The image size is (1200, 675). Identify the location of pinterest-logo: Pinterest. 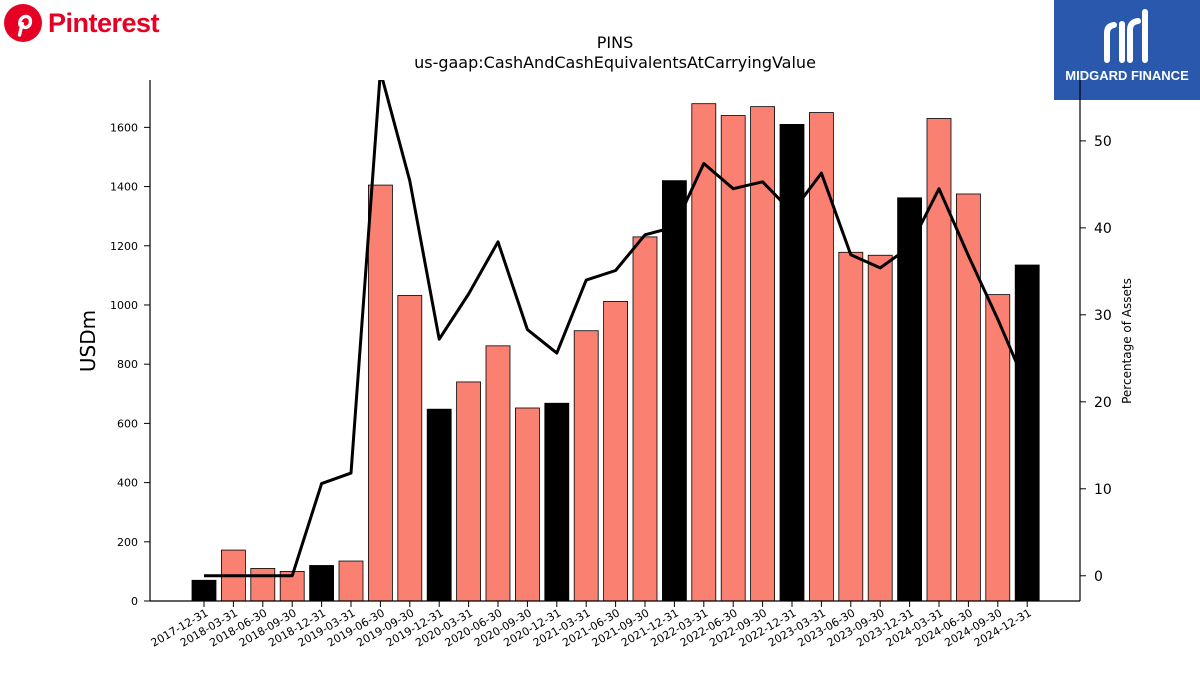
(82, 23).